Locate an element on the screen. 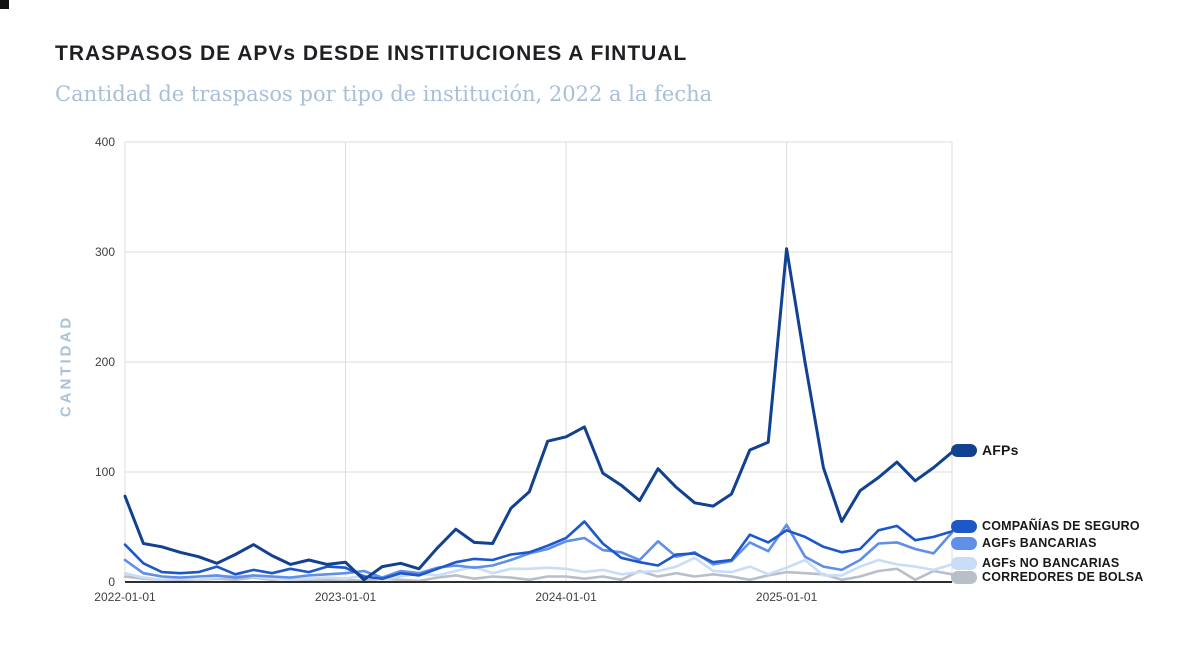 This screenshot has height=666, width=1197. legend-label: AFPs is located at coordinates (1000, 450).